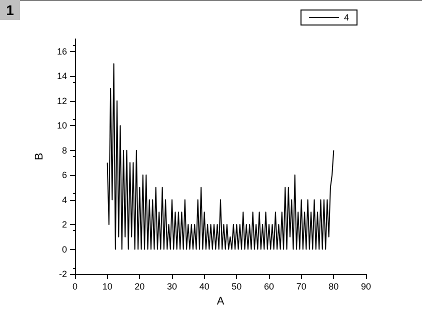 The width and height of the screenshot is (422, 326). What do you see at coordinates (204, 287) in the screenshot?
I see `x-tick-label: 40` at bounding box center [204, 287].